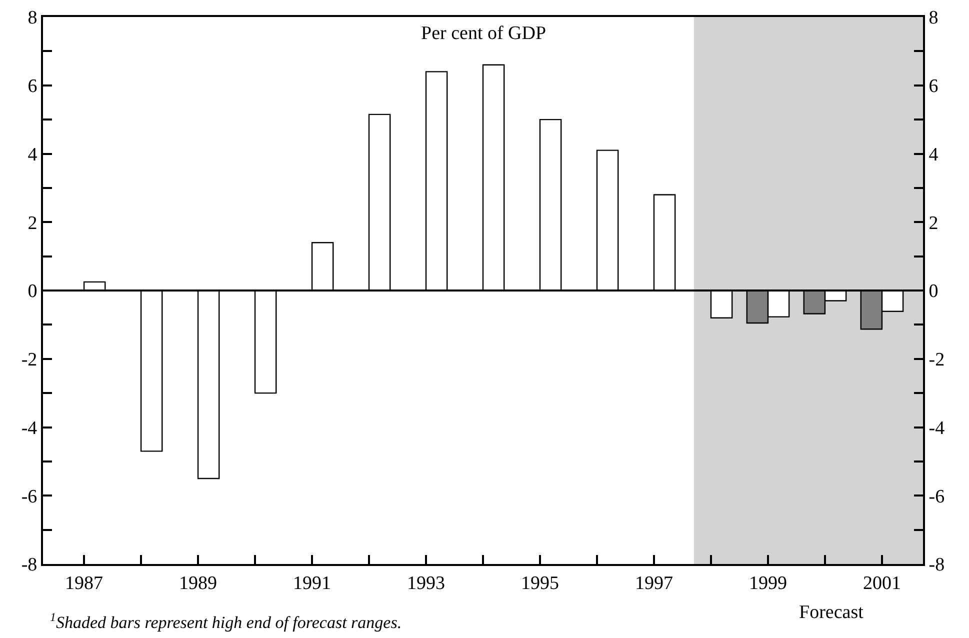 This screenshot has width=969, height=638. Describe the element at coordinates (33, 18) in the screenshot. I see `y-tick-label: 8` at that location.